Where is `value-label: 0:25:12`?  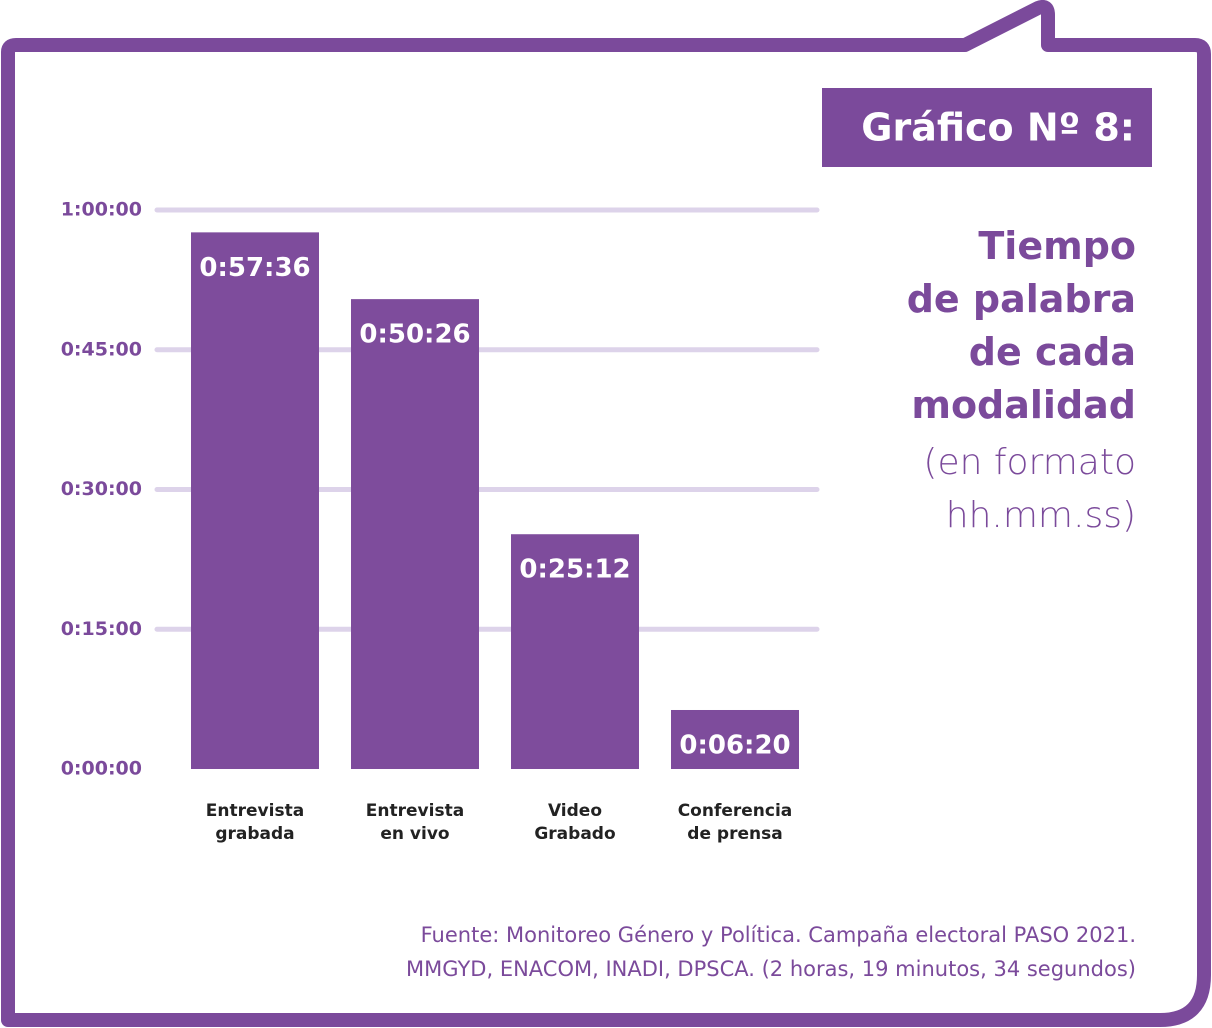
value-label: 0:25:12 is located at coordinates (574, 570).